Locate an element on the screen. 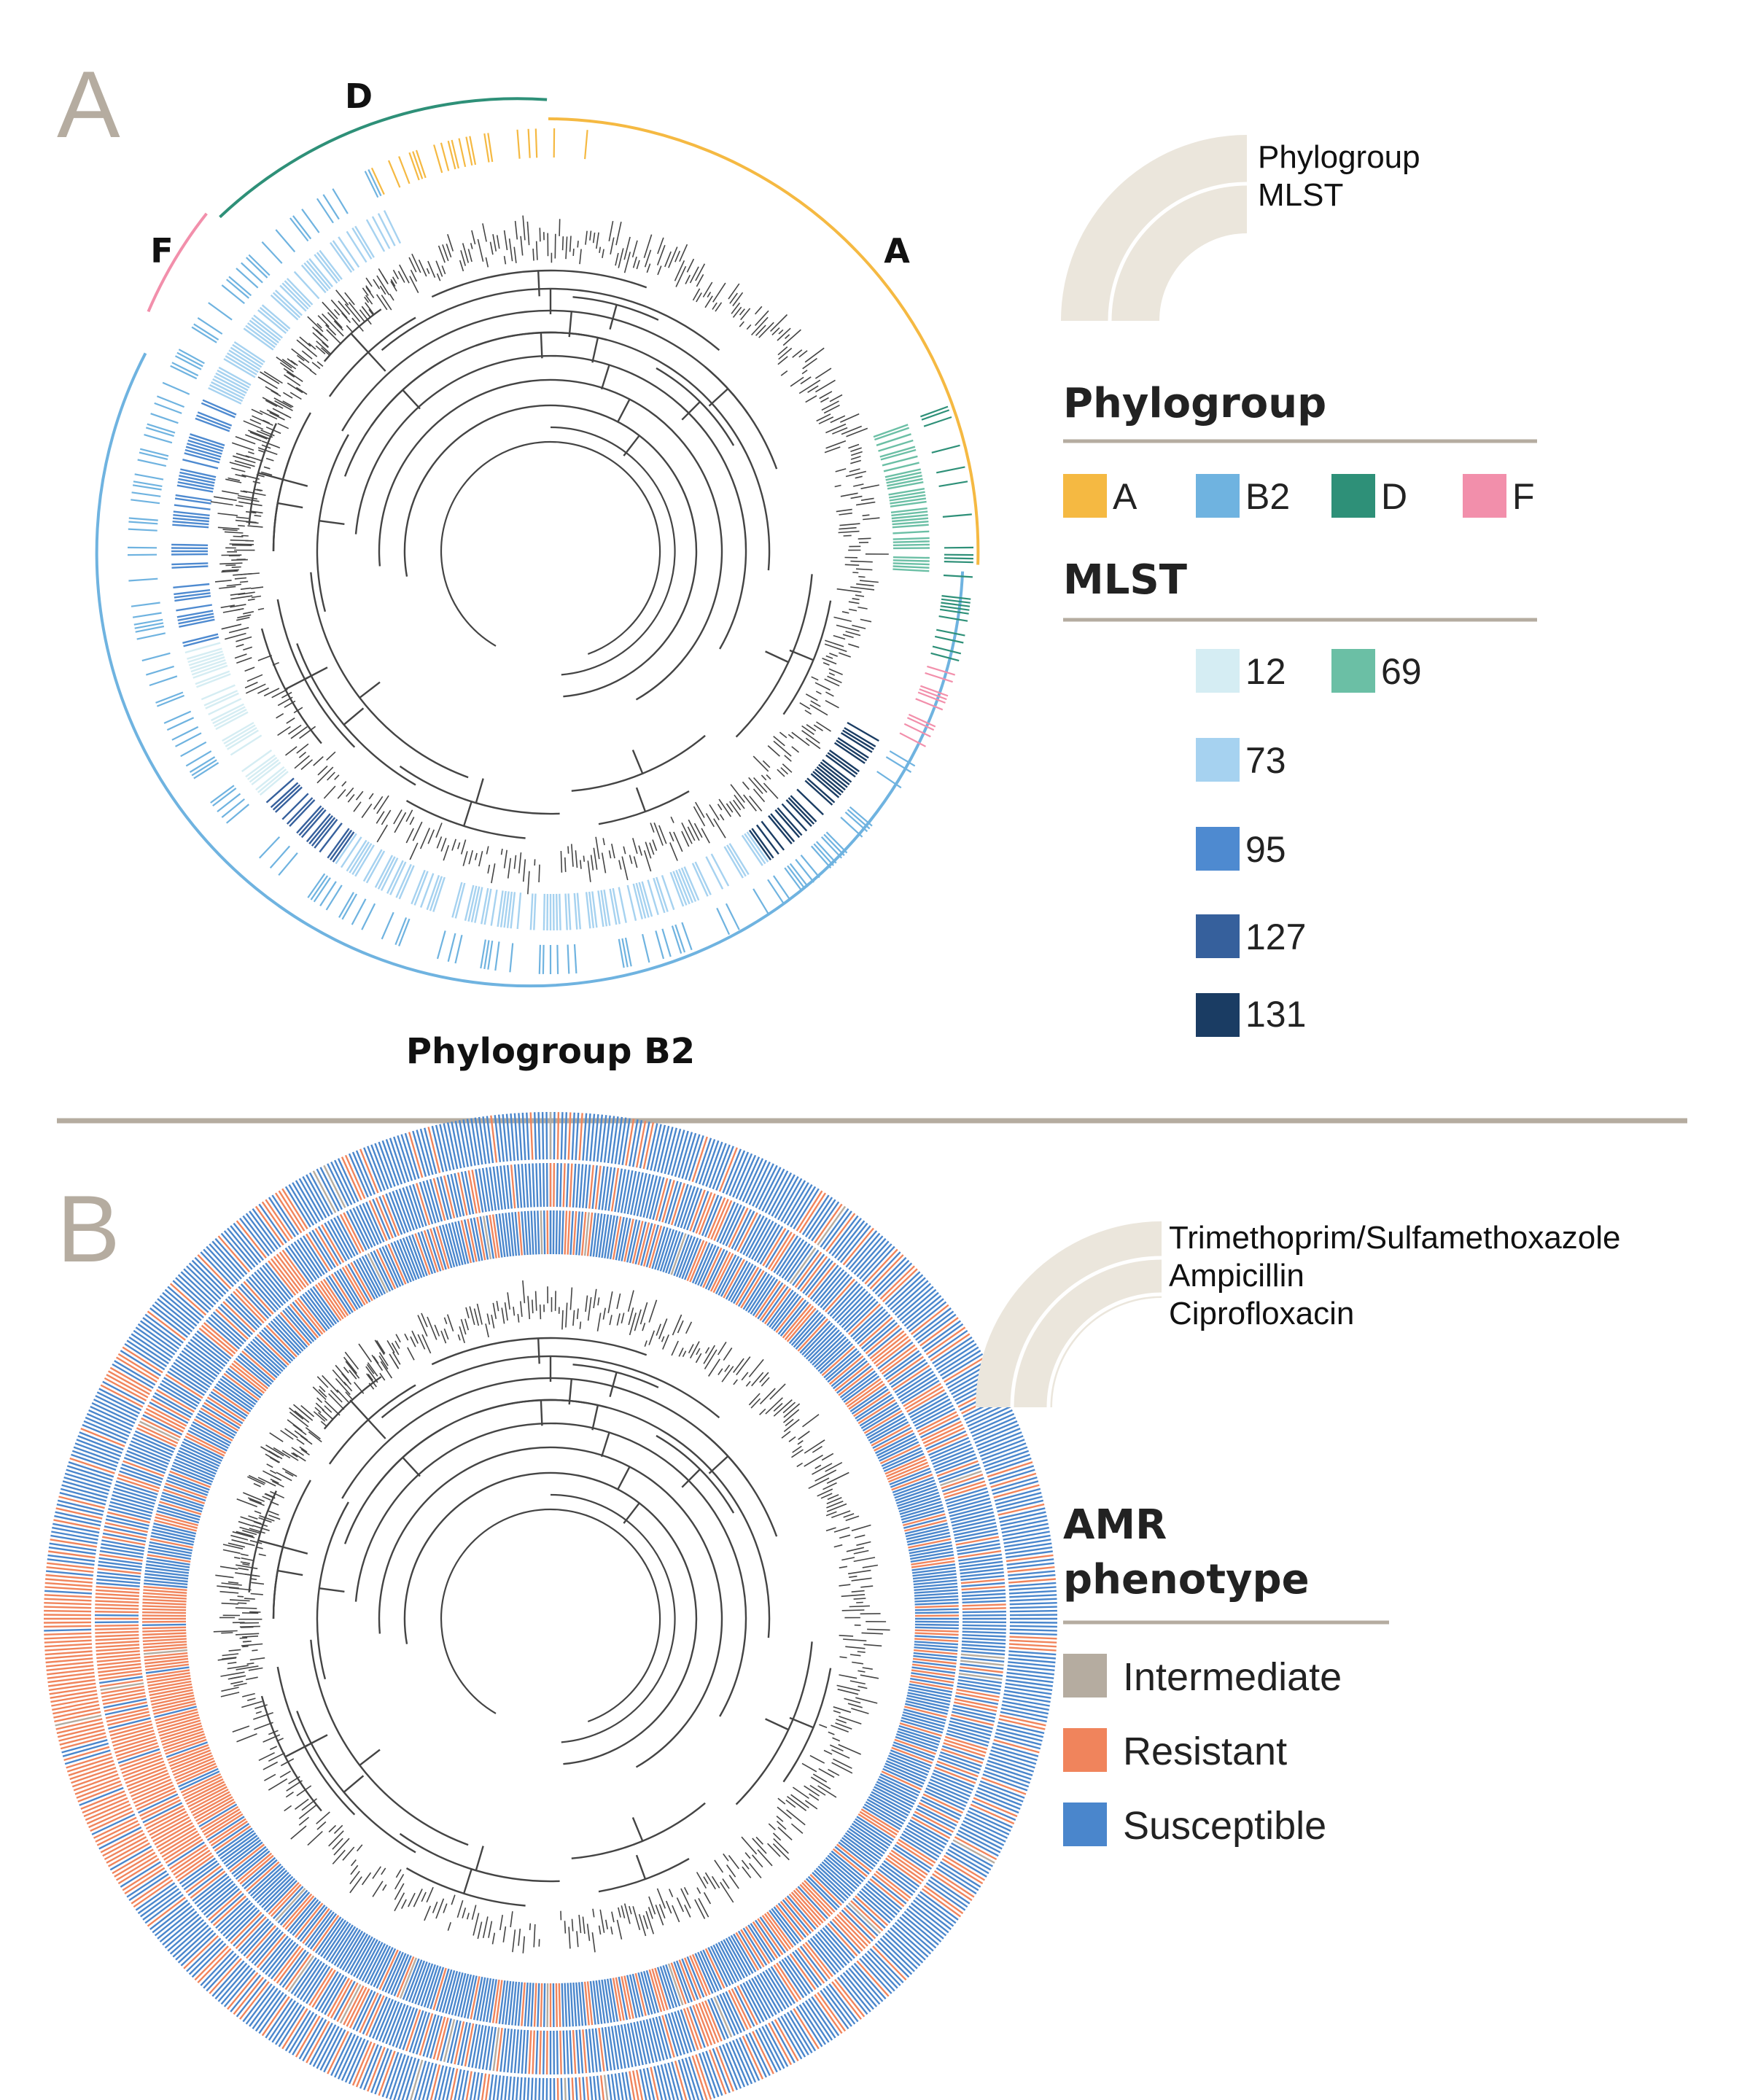  clade-label-a: A is located at coordinates (897, 251).